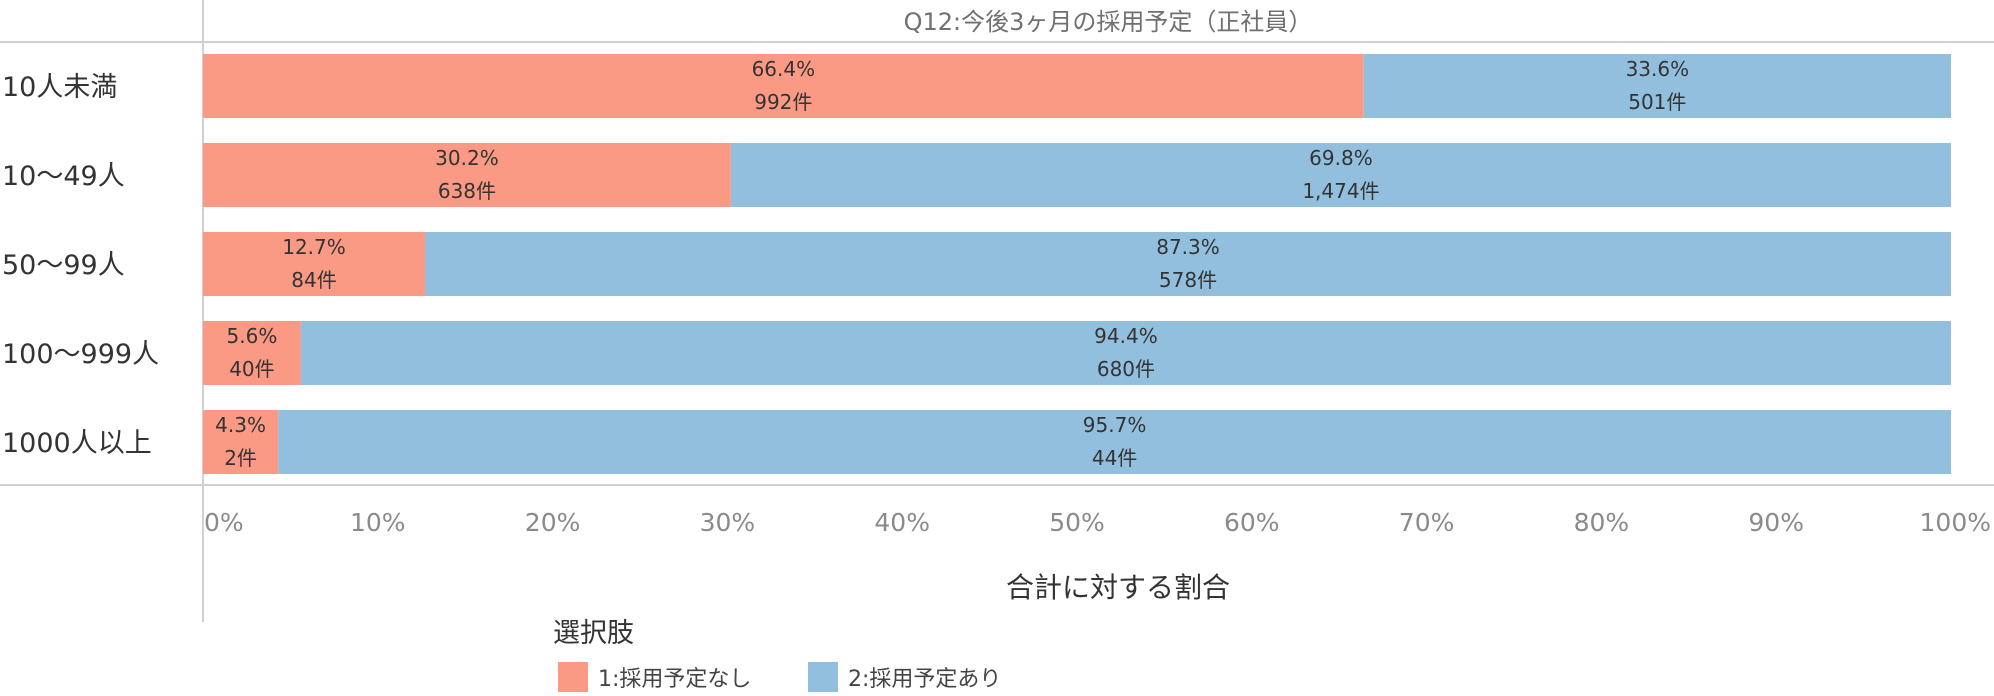 This screenshot has width=1994, height=696. What do you see at coordinates (378, 522) in the screenshot?
I see `x-tick-label: 10%` at bounding box center [378, 522].